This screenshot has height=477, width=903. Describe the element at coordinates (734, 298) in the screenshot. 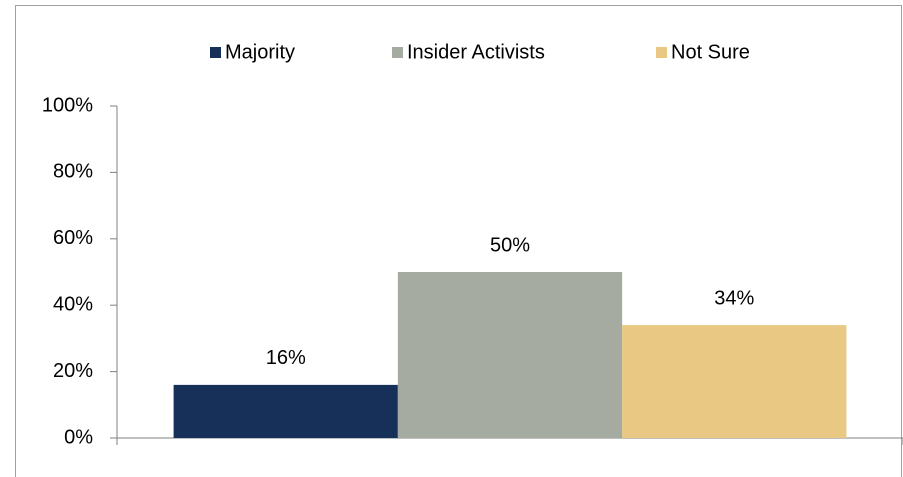

I see `data-label: 34%` at that location.